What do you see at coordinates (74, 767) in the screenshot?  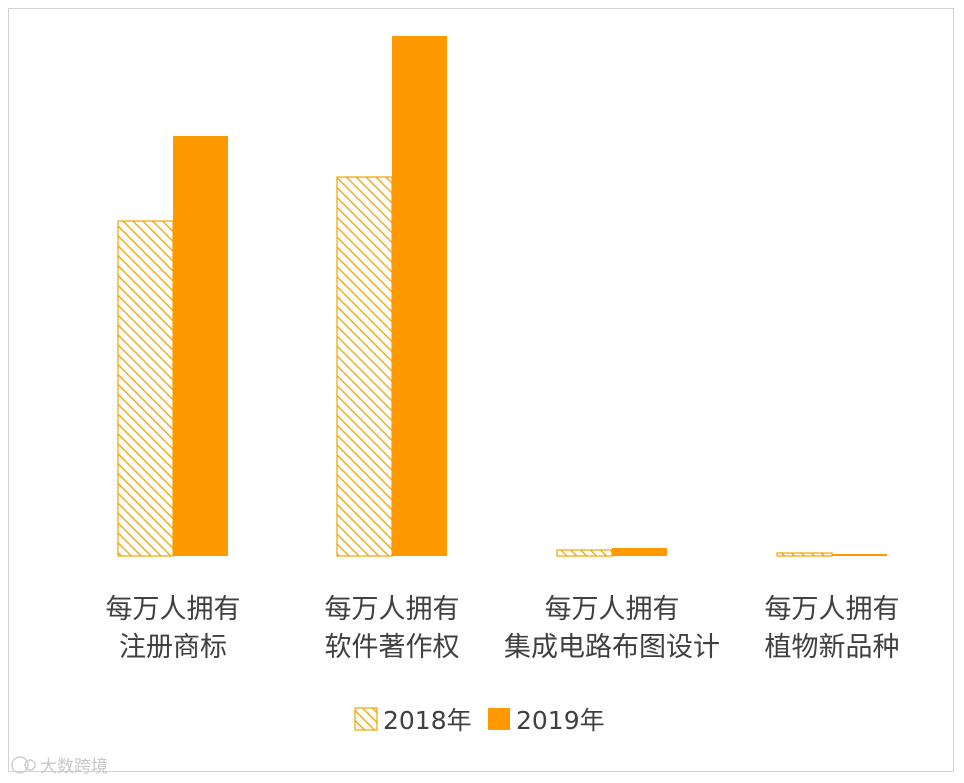 I see `watermark-text: 大数跨境` at bounding box center [74, 767].